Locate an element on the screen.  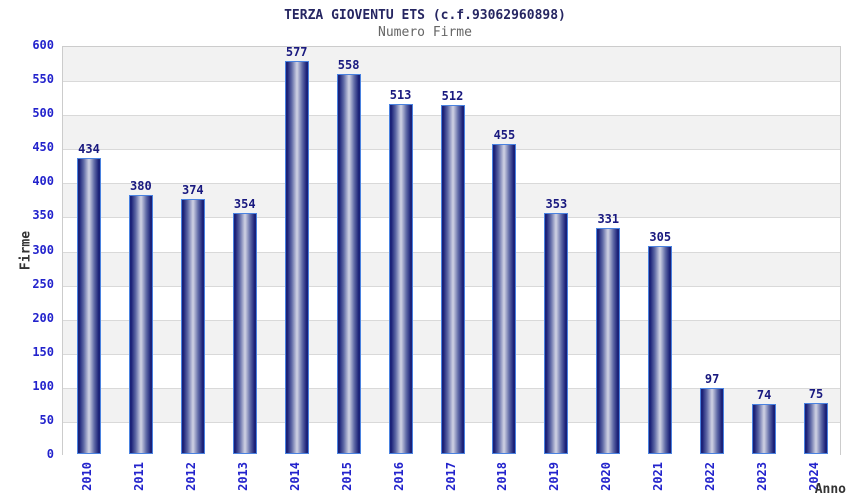
gridline is located at coordinates (451, 82).